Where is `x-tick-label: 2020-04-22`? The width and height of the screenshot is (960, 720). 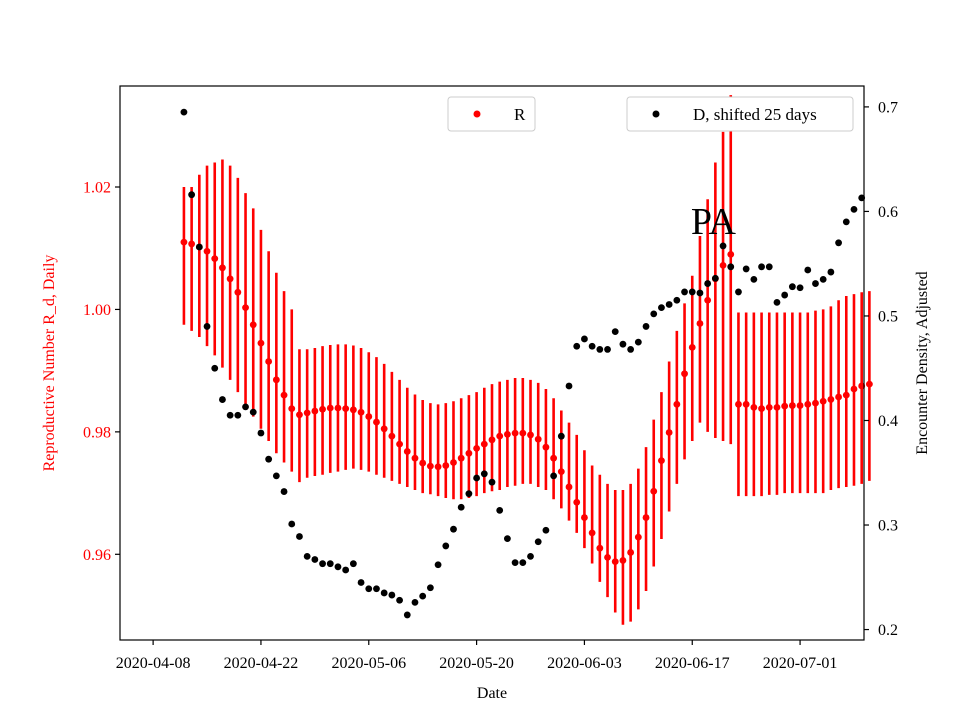 x-tick-label: 2020-04-22 is located at coordinates (261, 663).